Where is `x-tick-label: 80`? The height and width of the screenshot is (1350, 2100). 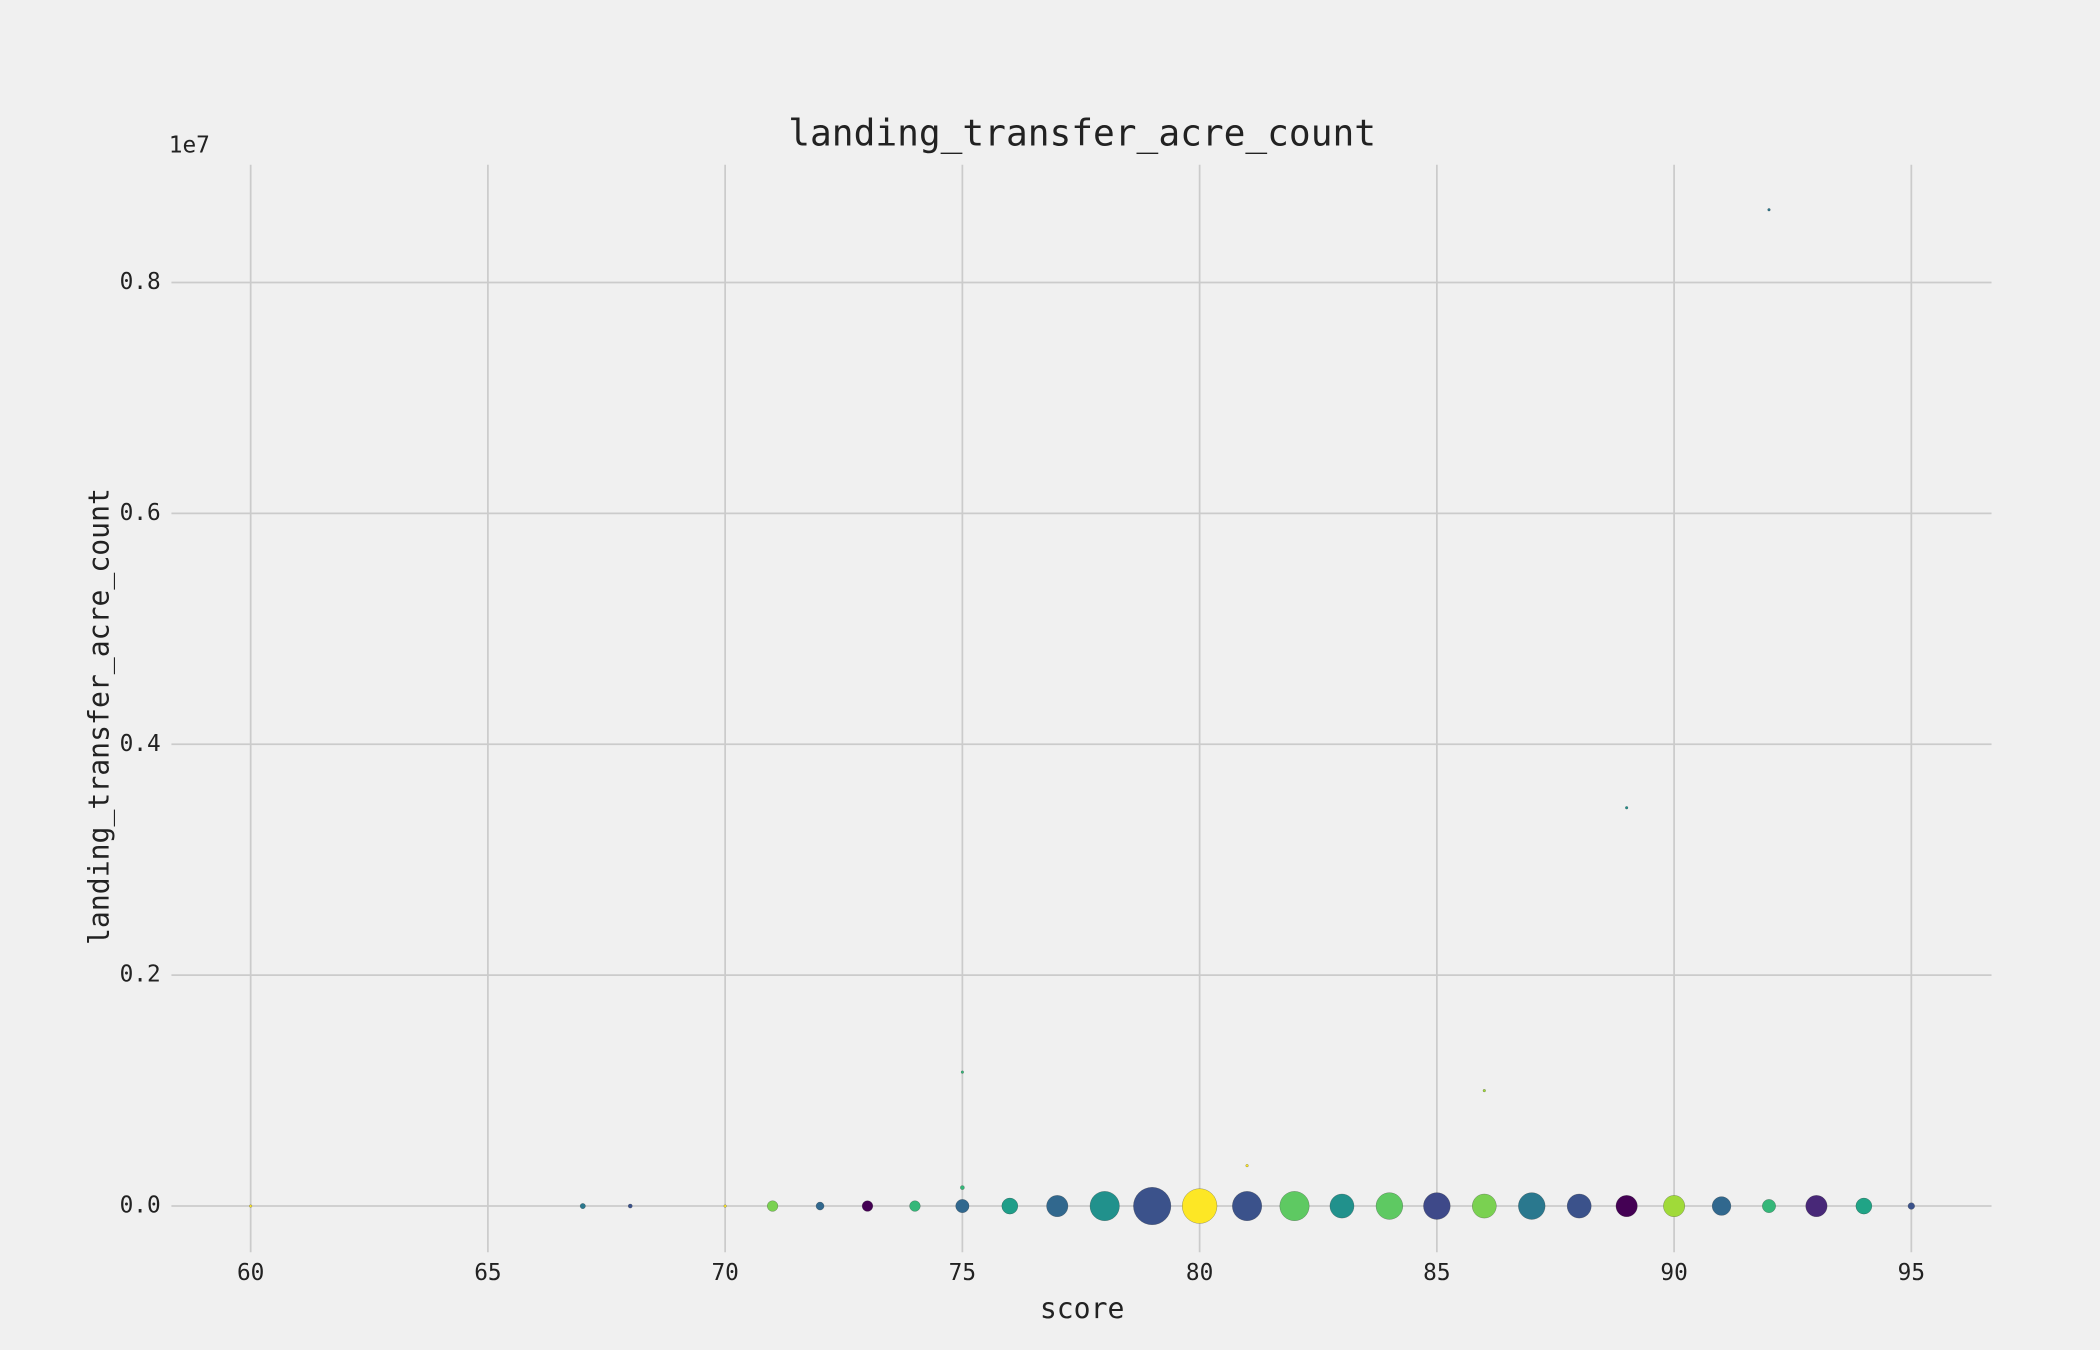 x-tick-label: 80 is located at coordinates (1199, 1273).